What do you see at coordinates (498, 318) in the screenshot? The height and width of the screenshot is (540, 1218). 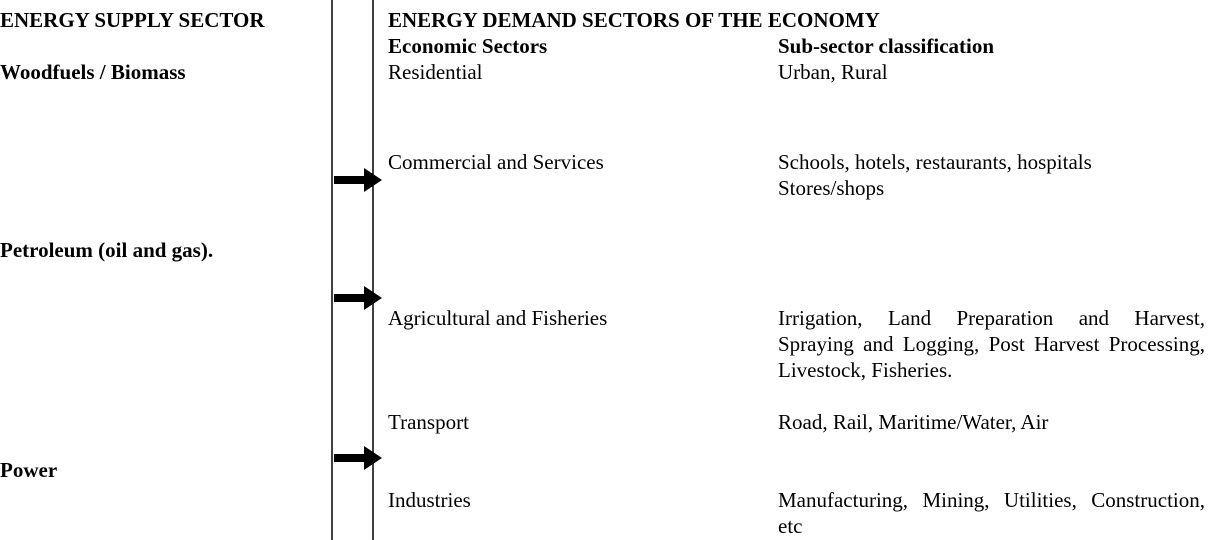 I see `sector: Agricultural and Fisheries` at bounding box center [498, 318].